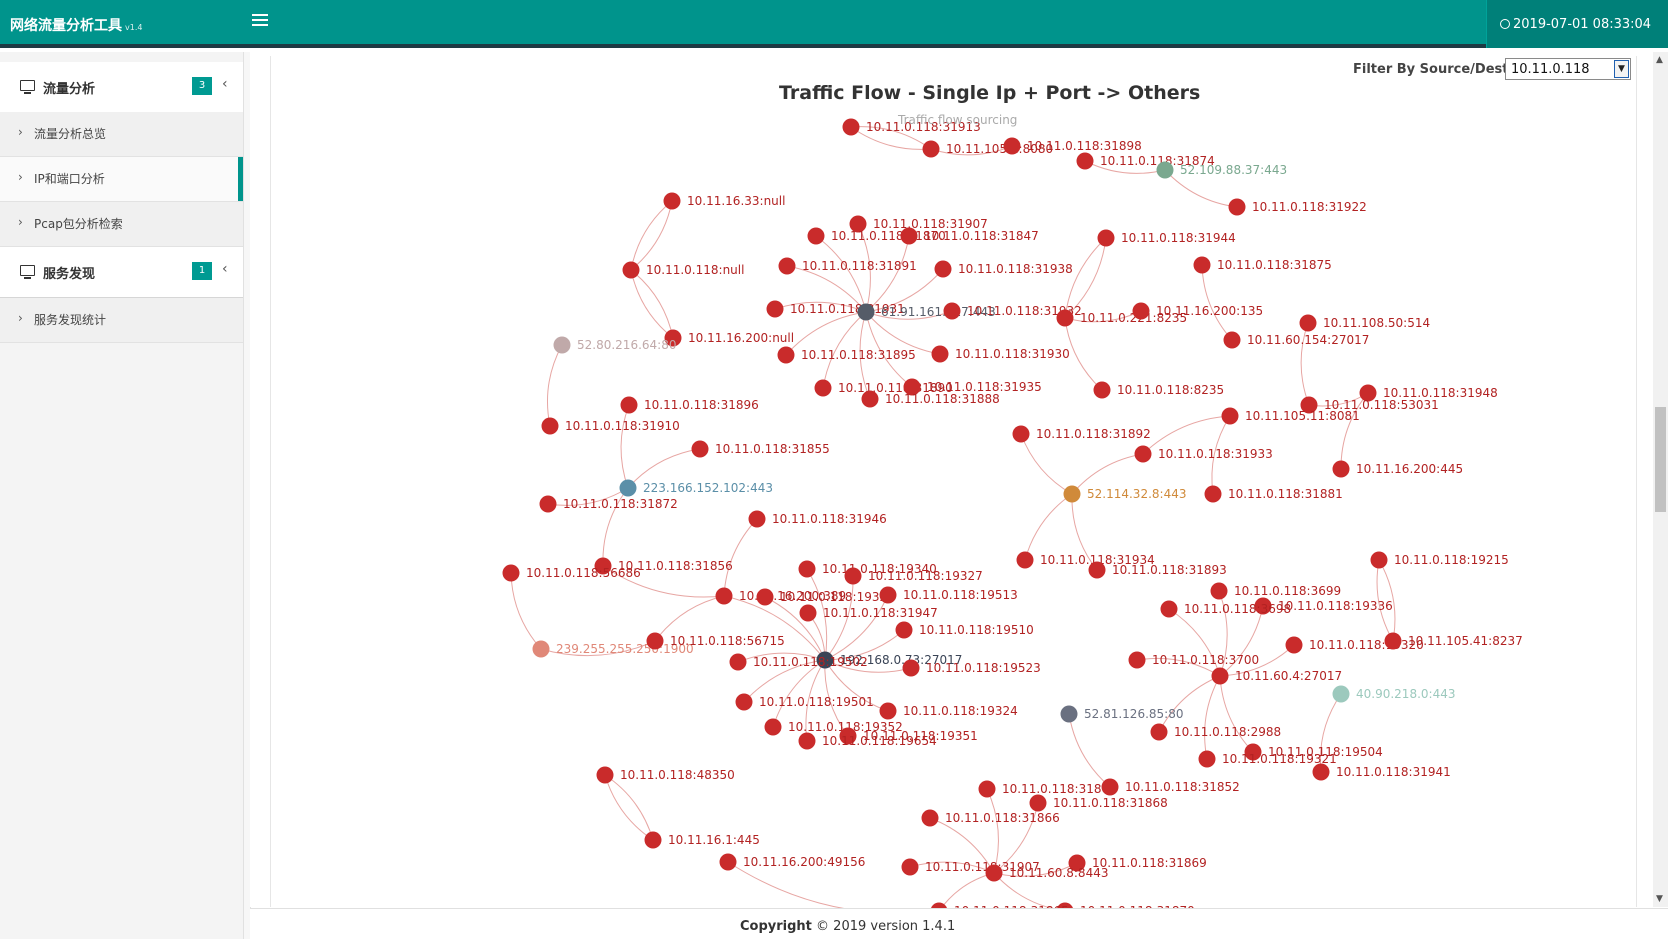  What do you see at coordinates (121, 134) in the screenshot?
I see `sidebar-item-traffic-overview: › 流量分析总览` at bounding box center [121, 134].